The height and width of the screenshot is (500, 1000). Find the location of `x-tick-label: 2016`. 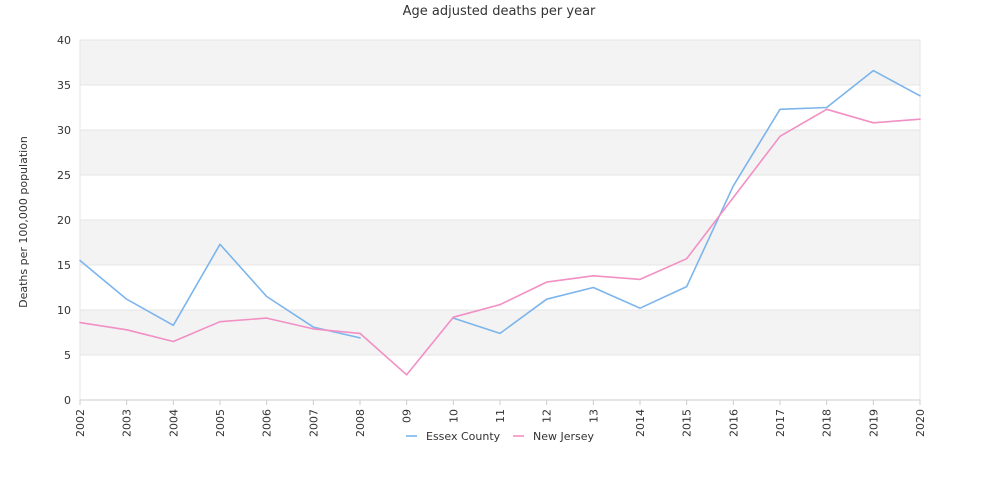

x-tick-label: 2016 is located at coordinates (733, 423).